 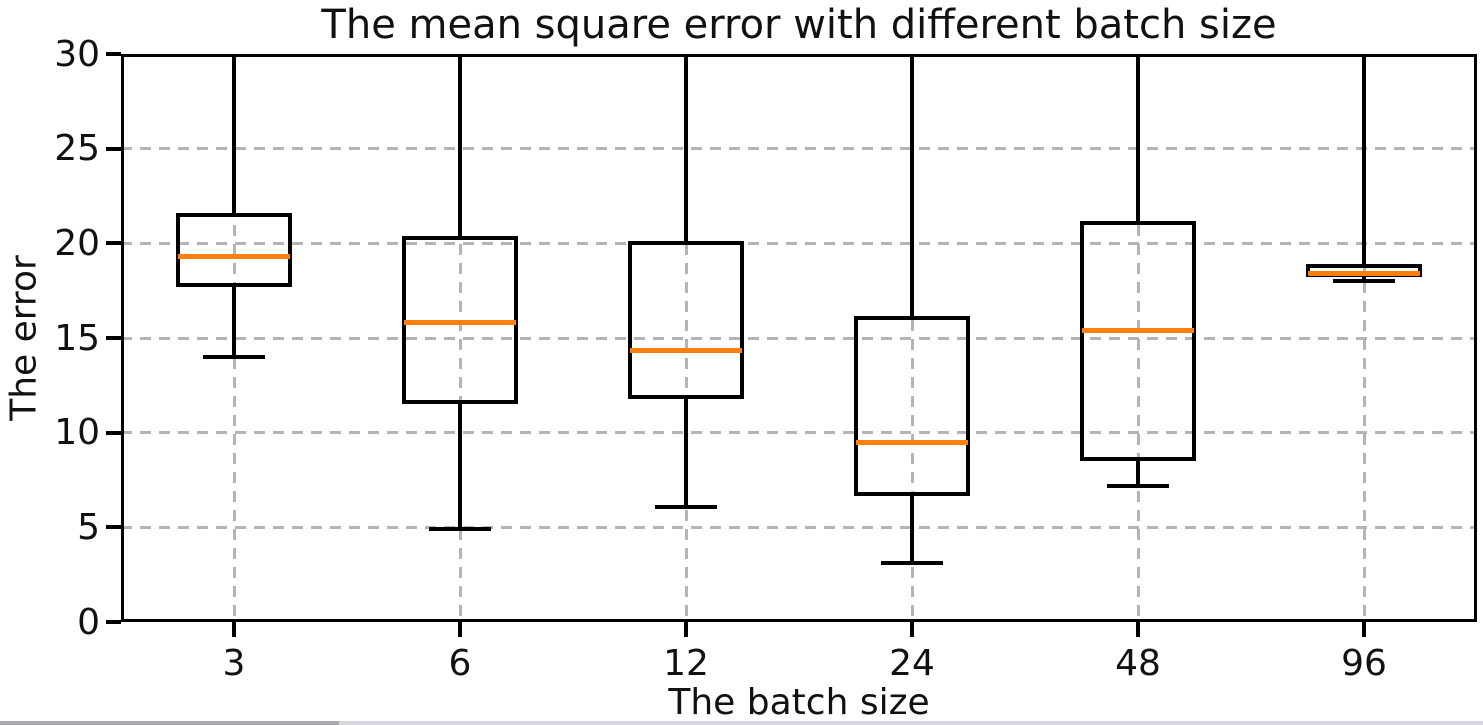 I want to click on y-tick-label: 20, so click(x=77, y=243).